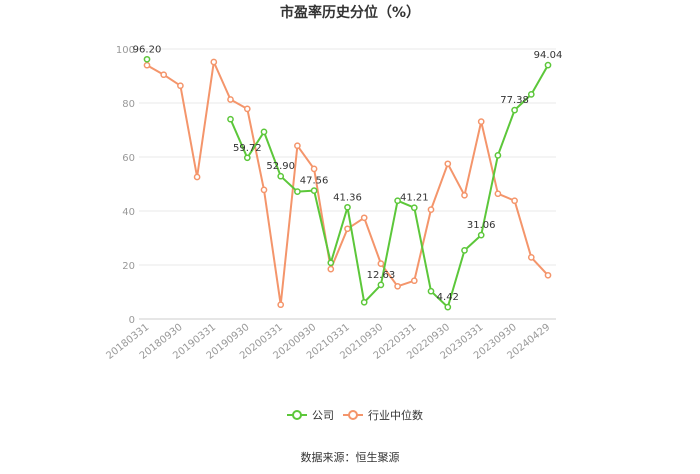 This screenshot has height=474, width=700. I want to click on chart-title: 市盈率历史分位（%）, so click(350, 12).